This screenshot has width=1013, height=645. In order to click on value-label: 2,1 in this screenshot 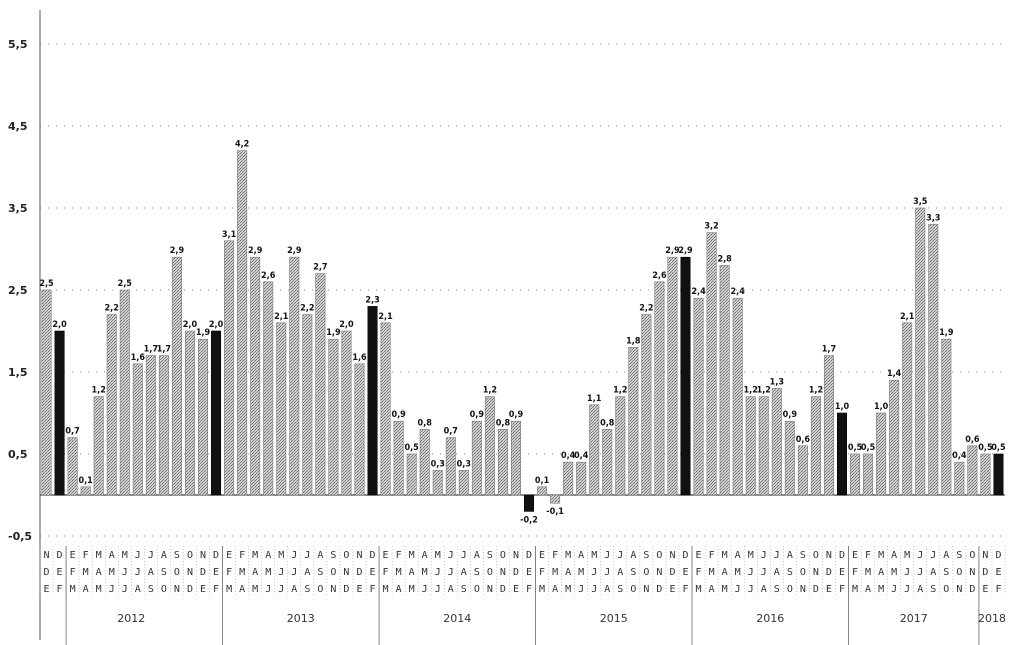, I will do `click(281, 317)`.